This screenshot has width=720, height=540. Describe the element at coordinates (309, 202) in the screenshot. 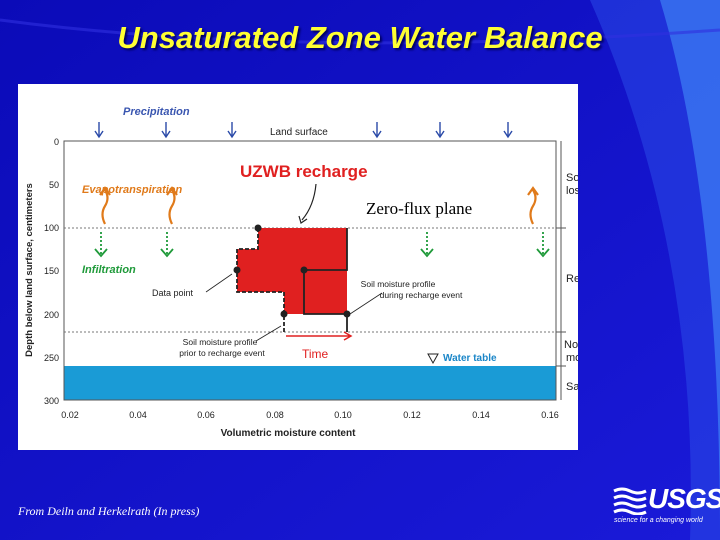

I see `uzwb-pointer` at that location.